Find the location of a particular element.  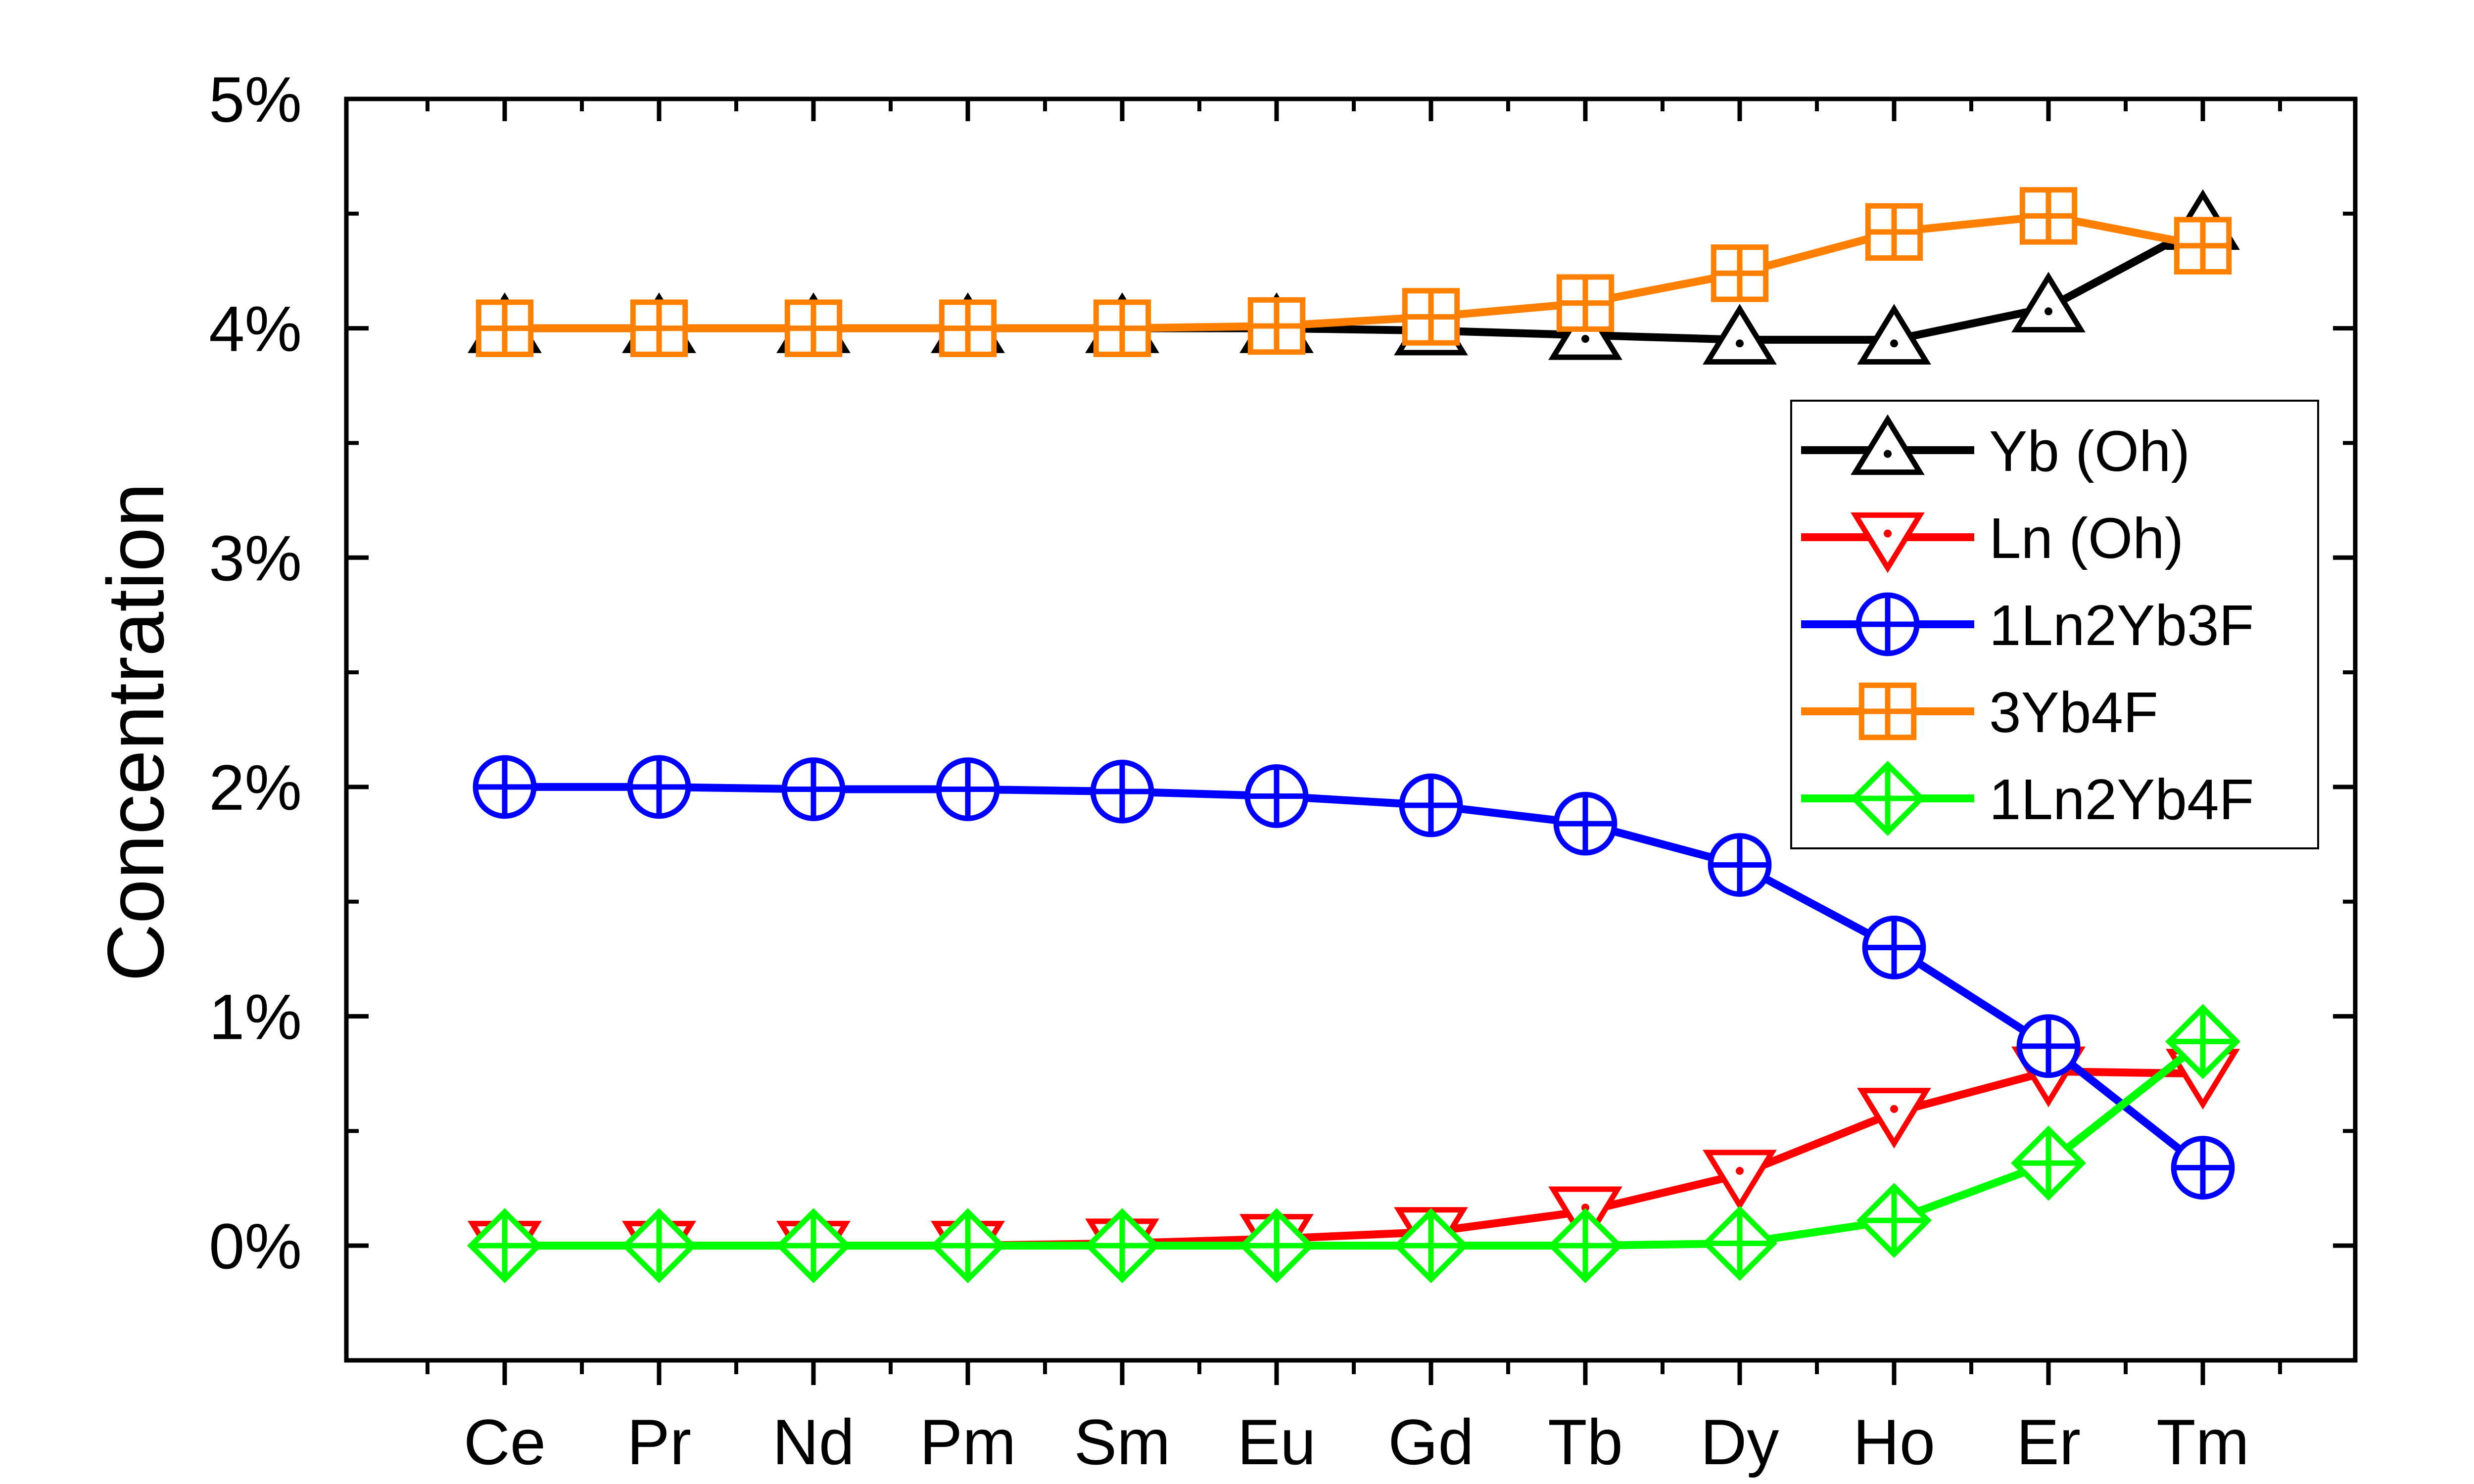

y-tick-label: 5% is located at coordinates (256, 99).